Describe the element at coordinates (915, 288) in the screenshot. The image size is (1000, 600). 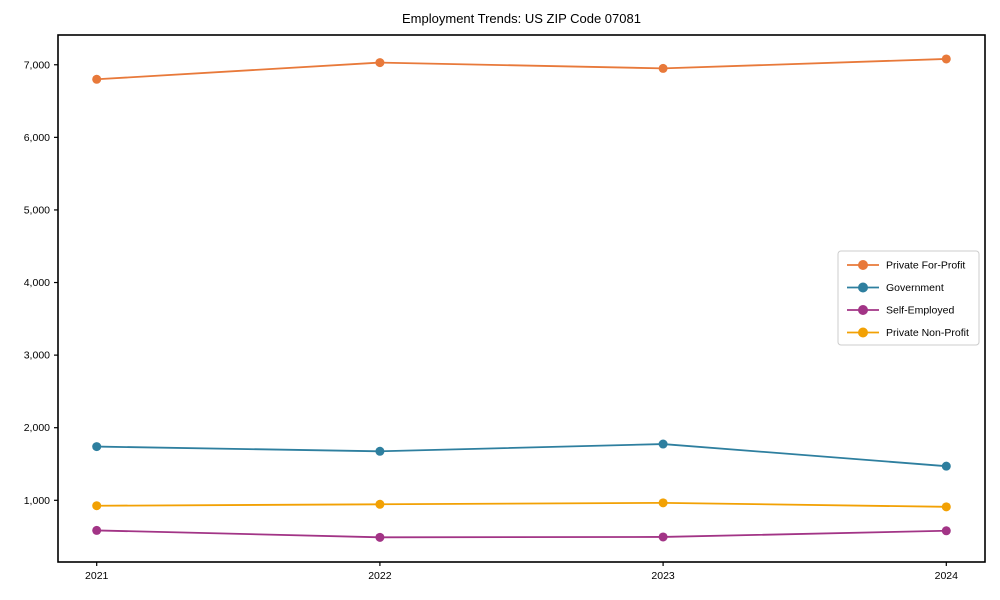
I see `legend-label: Government` at that location.